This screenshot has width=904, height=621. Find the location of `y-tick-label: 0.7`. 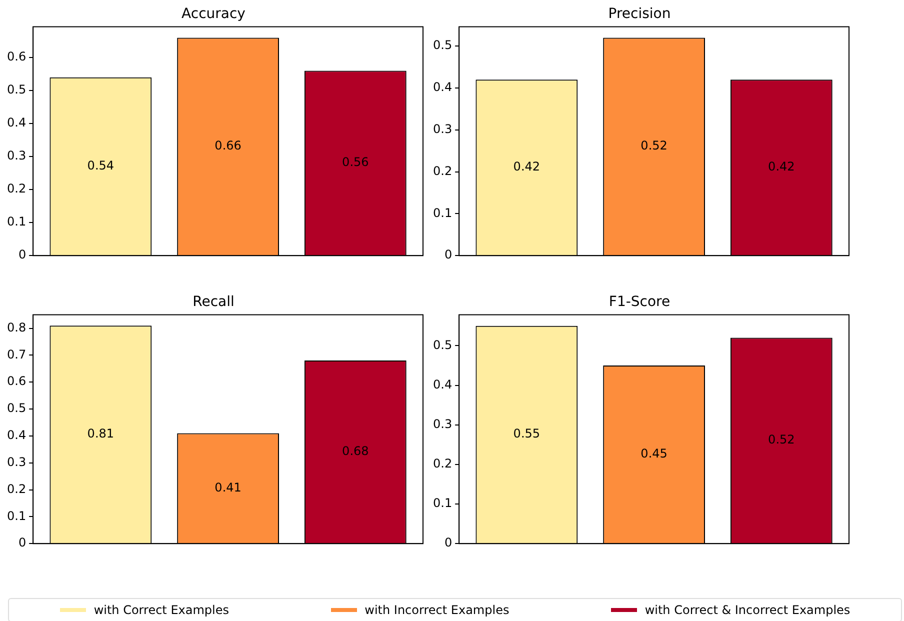

y-tick-label: 0.7 is located at coordinates (16, 354).